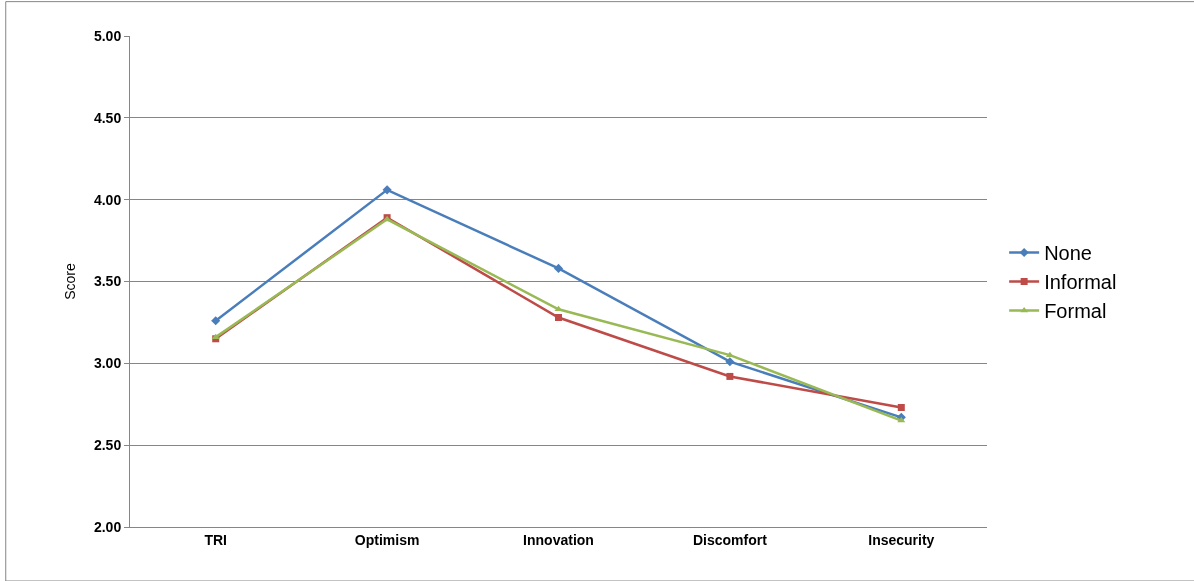 The height and width of the screenshot is (581, 1194). I want to click on y-tick-label: 3.00, so click(107, 363).